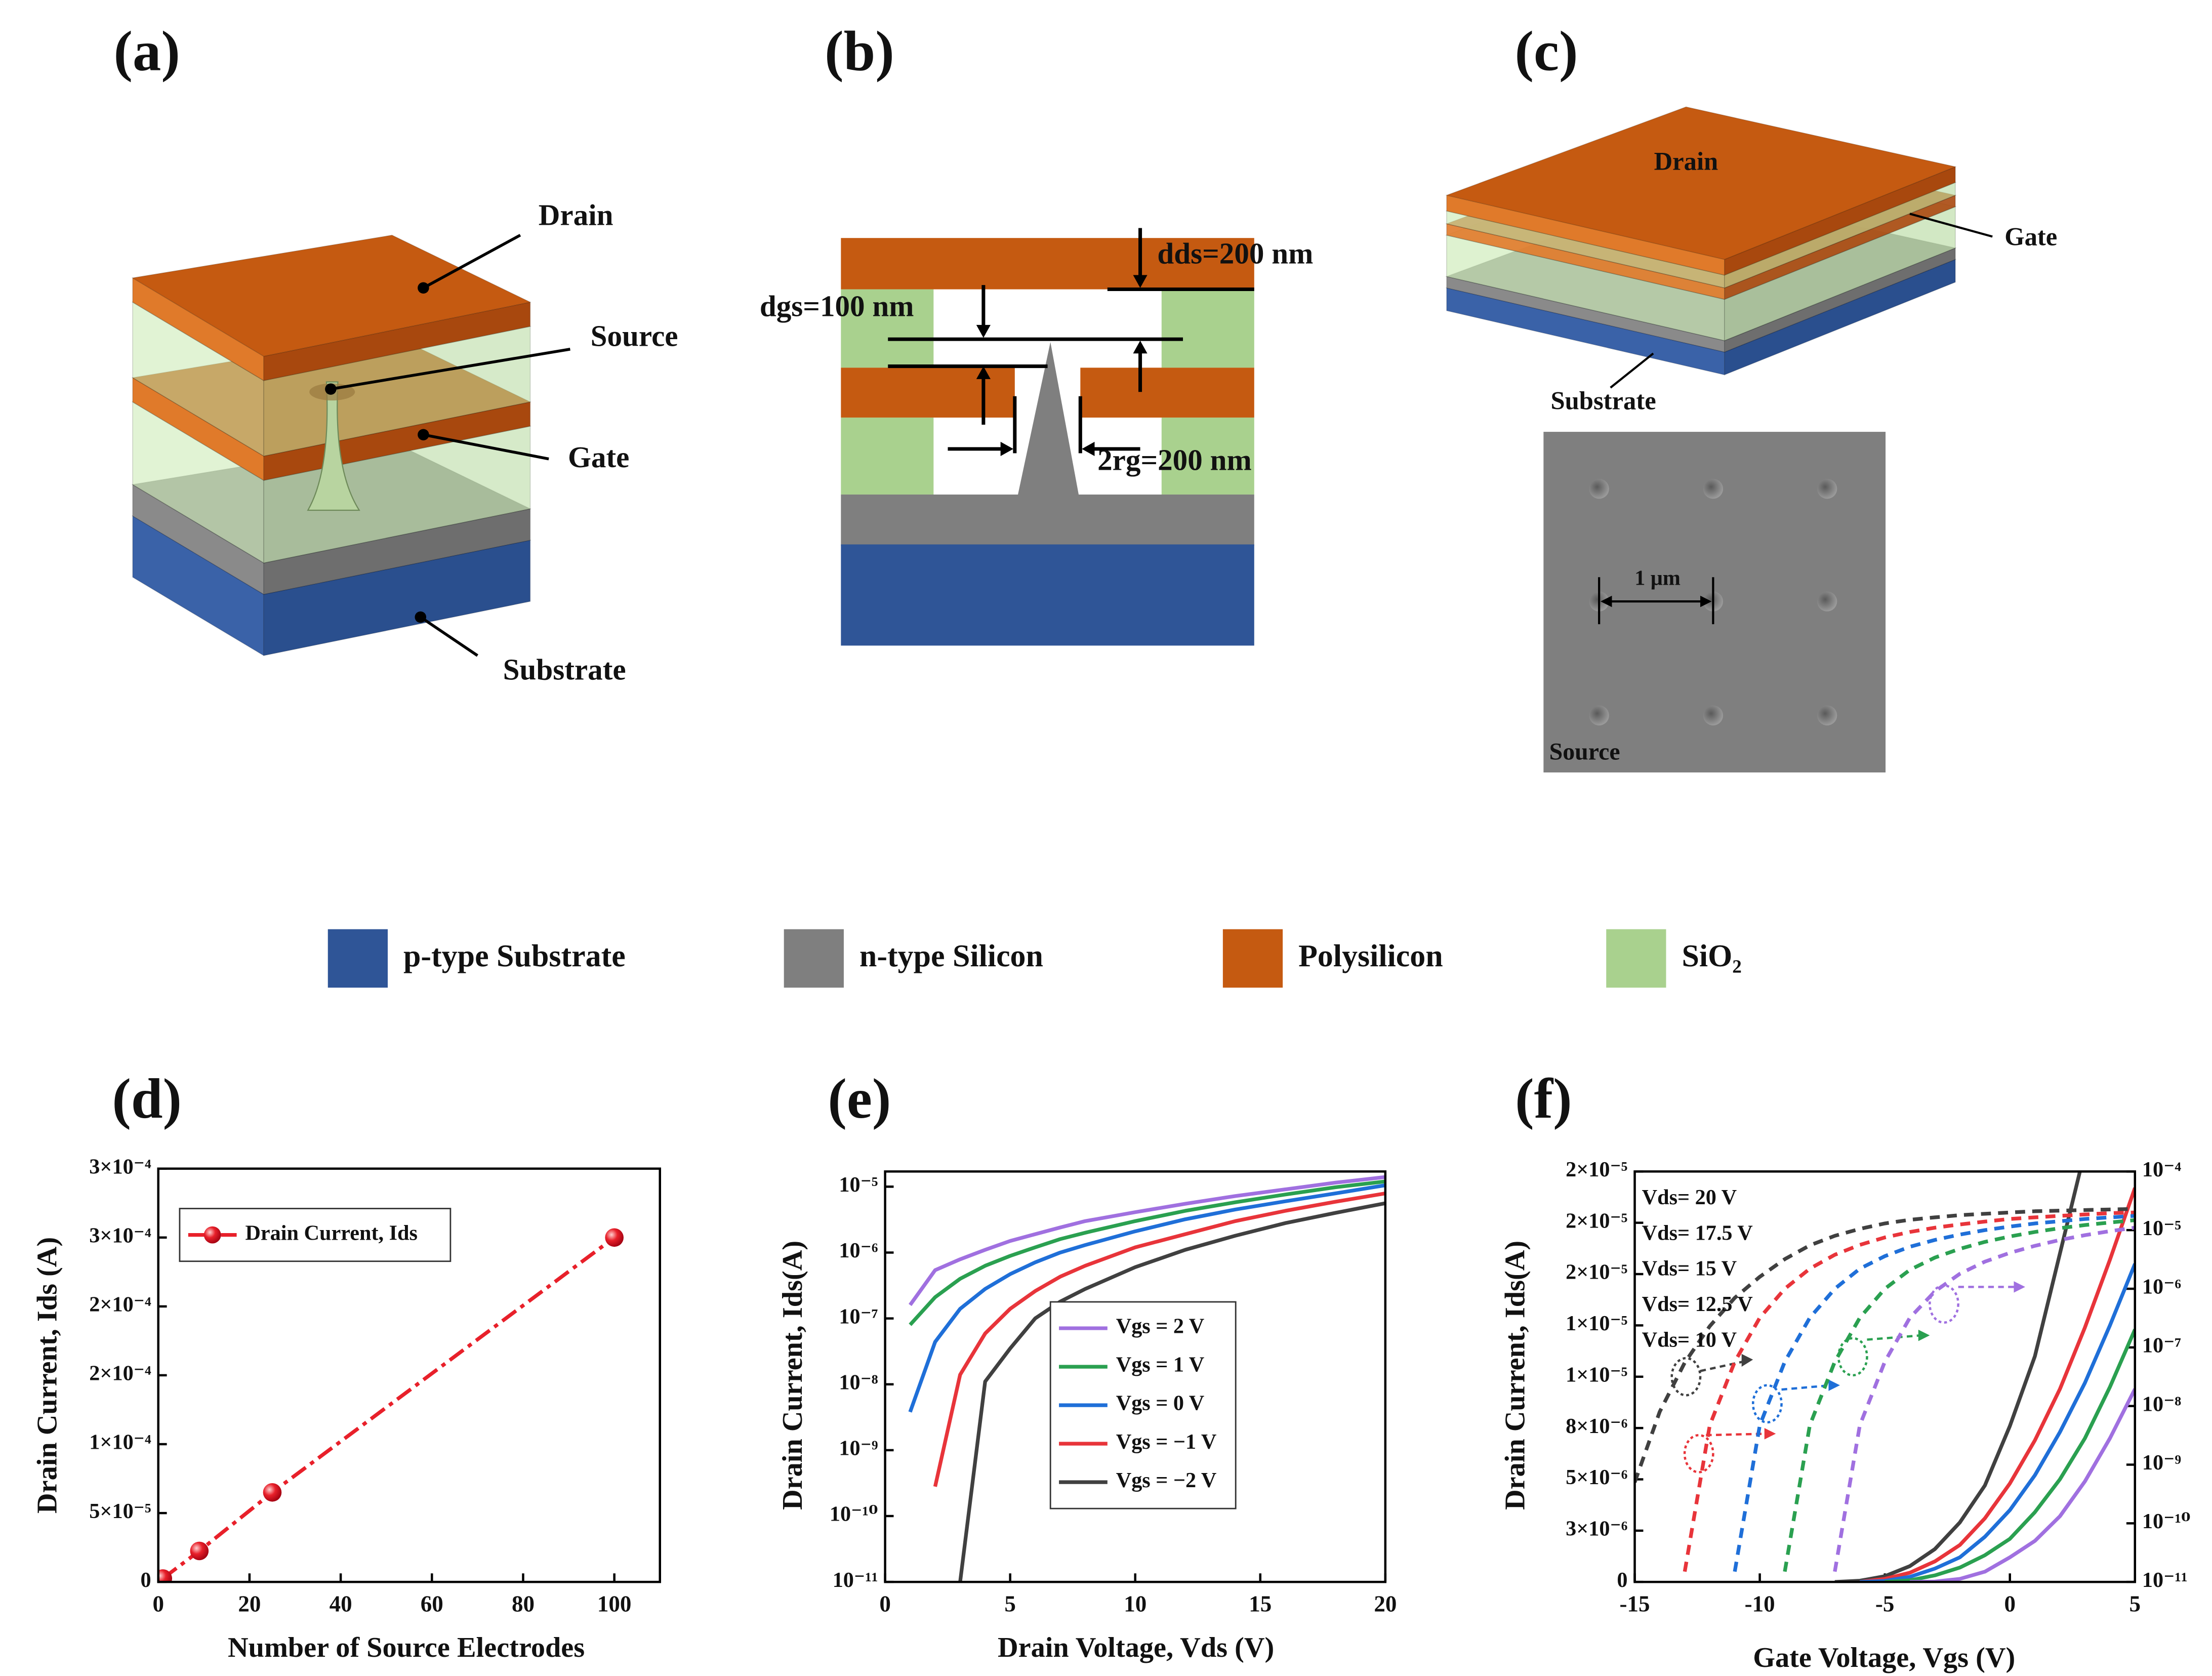 This screenshot has height=1676, width=2212. What do you see at coordinates (514, 956) in the screenshot?
I see `legend-label: p-type Substrate` at bounding box center [514, 956].